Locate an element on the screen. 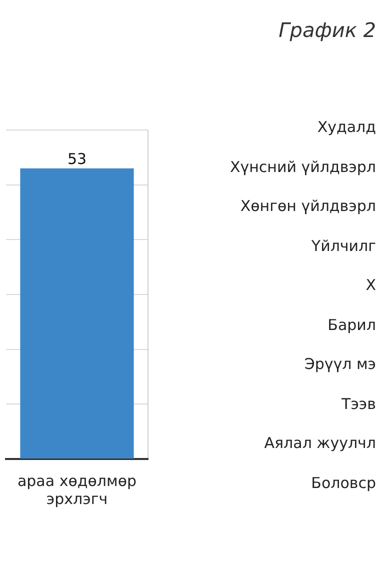  text: Аялал жуулчл is located at coordinates (320, 443).